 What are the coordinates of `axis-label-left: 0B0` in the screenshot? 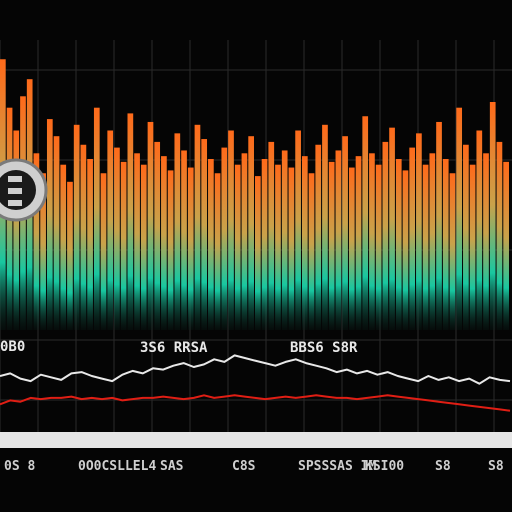 It's located at (12, 347).